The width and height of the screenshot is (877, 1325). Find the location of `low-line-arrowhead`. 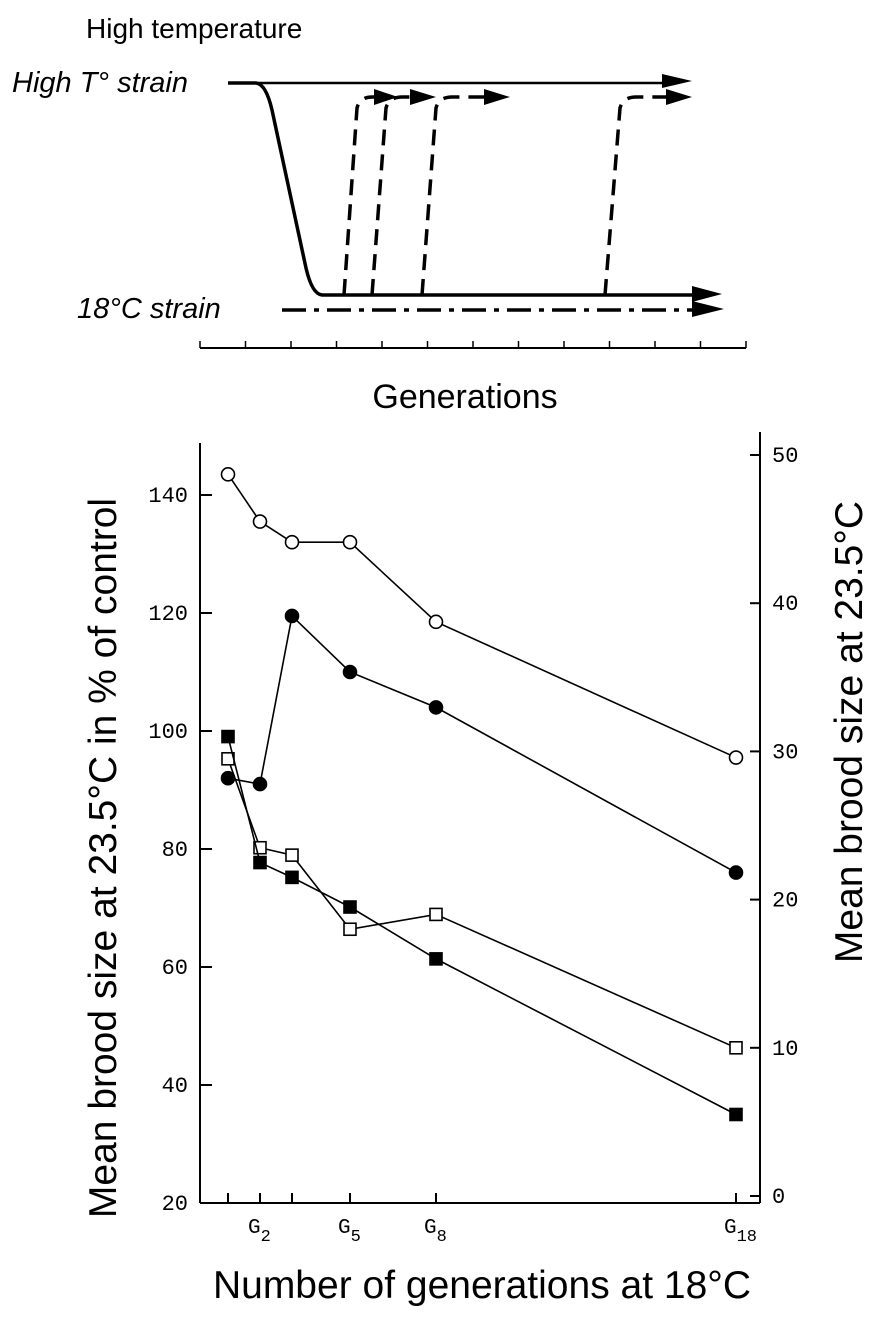

low-line-arrowhead is located at coordinates (707, 294).